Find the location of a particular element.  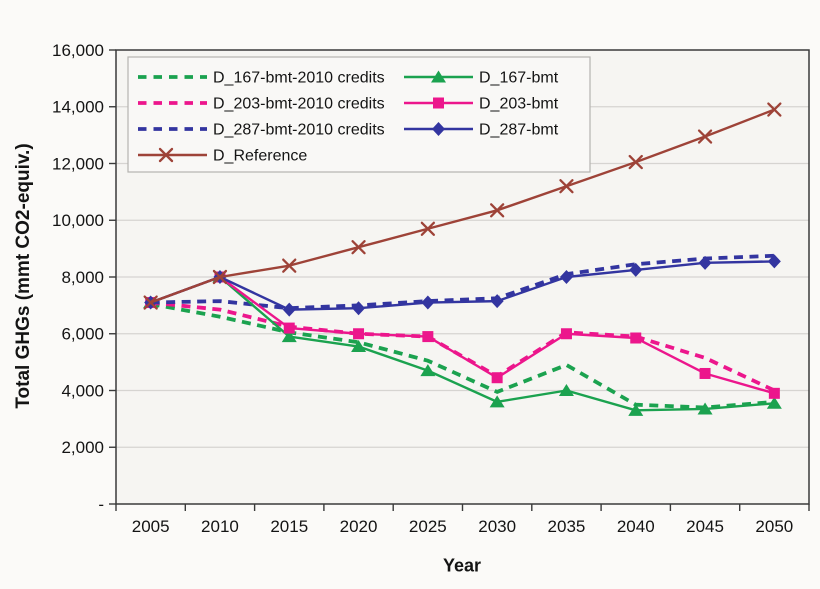

series-d-167-bmt-2010-credits is located at coordinates (462, 356).